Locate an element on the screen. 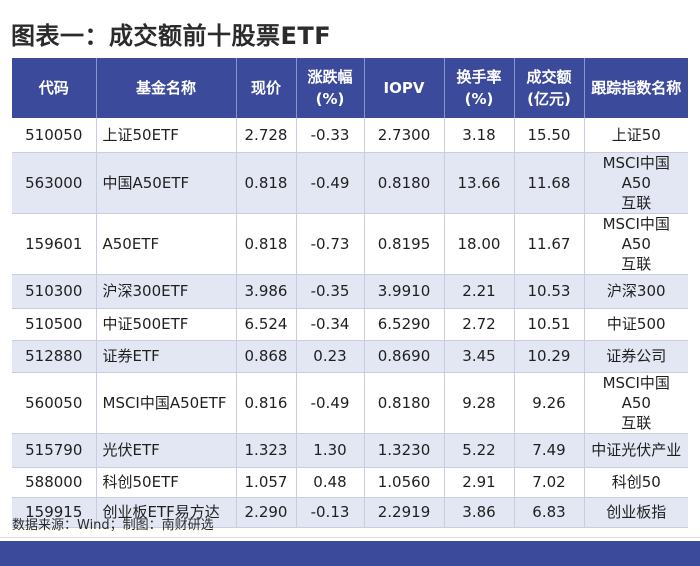 The height and width of the screenshot is (566, 700). cell-name: MSCI中国A50ETF is located at coordinates (166, 403).